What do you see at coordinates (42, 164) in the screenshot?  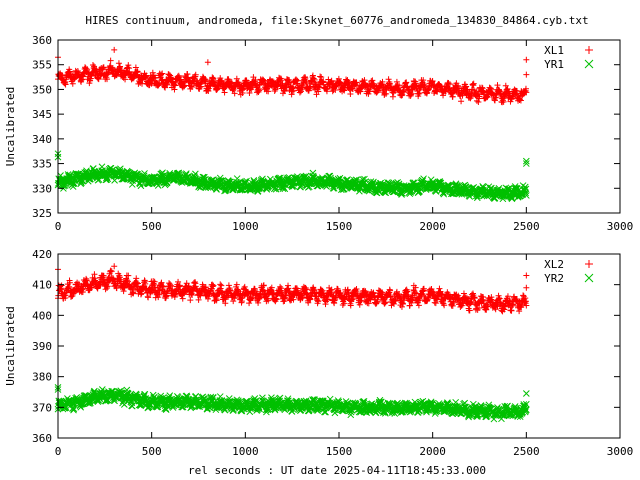 I see `y-tick-label: 335` at bounding box center [42, 164].